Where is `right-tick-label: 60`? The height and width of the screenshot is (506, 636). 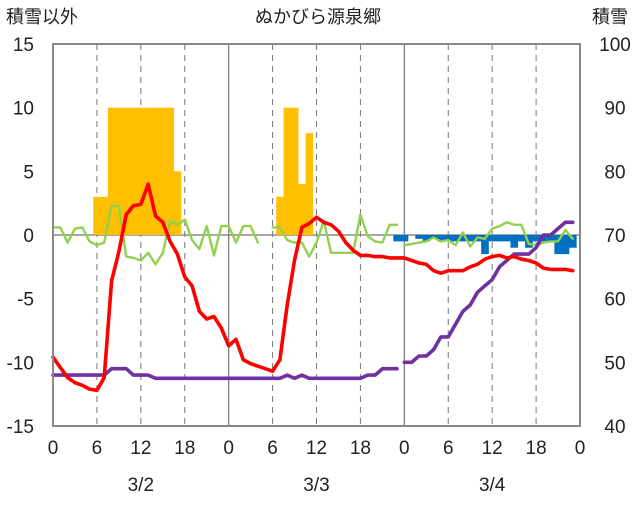 right-tick-label: 60 is located at coordinates (614, 300).